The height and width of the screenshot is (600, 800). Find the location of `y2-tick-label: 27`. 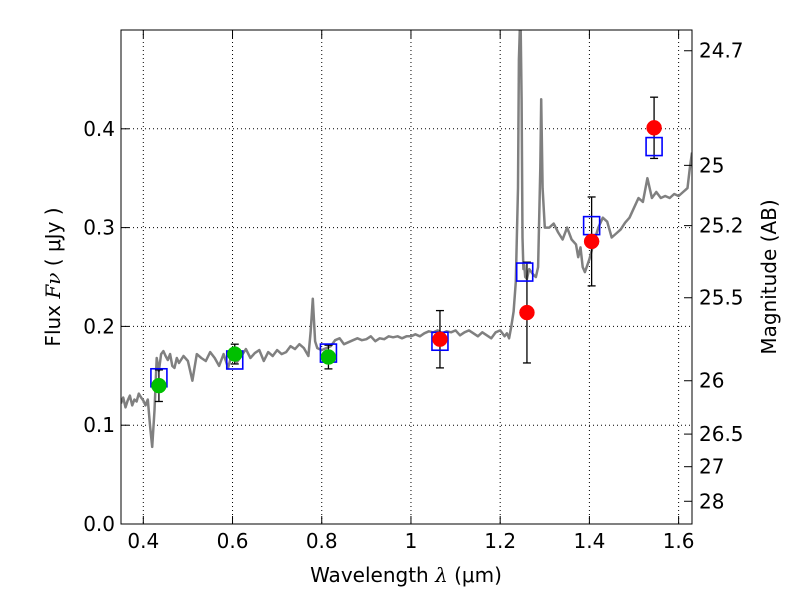

y2-tick-label: 27 is located at coordinates (711, 467).